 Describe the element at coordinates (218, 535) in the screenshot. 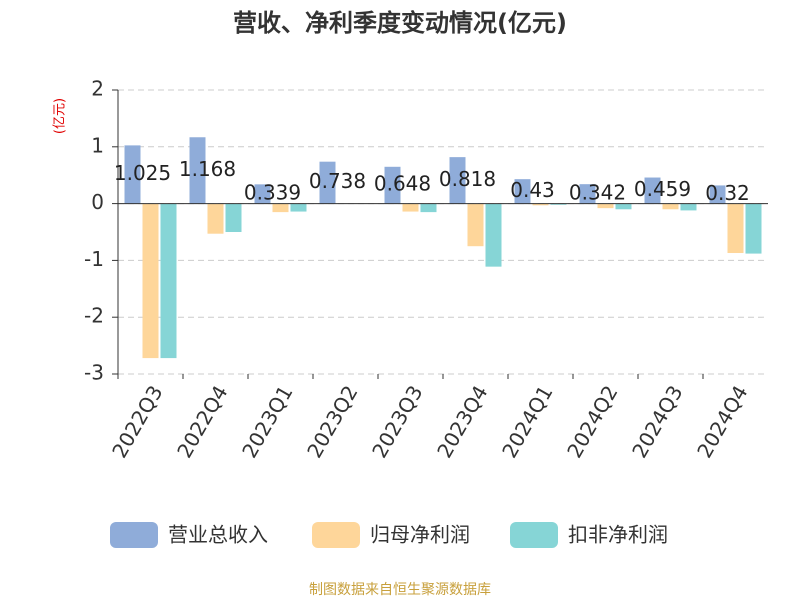

I see `legend-label: 营业总收入` at that location.